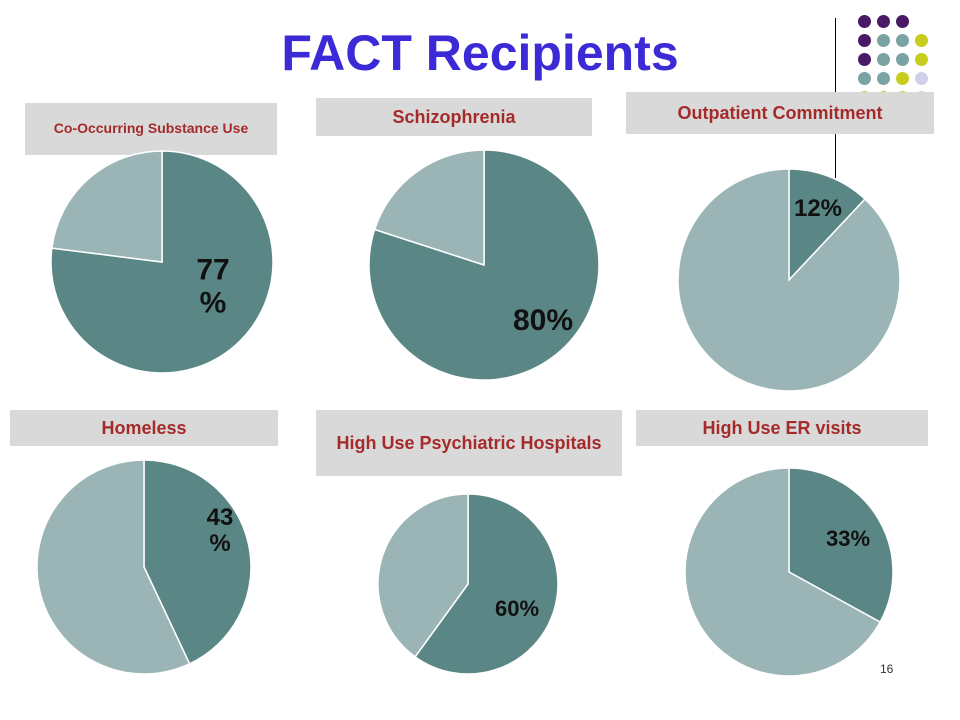  I want to click on chart-title-schizophrenia: Schizophrenia, so click(454, 117).